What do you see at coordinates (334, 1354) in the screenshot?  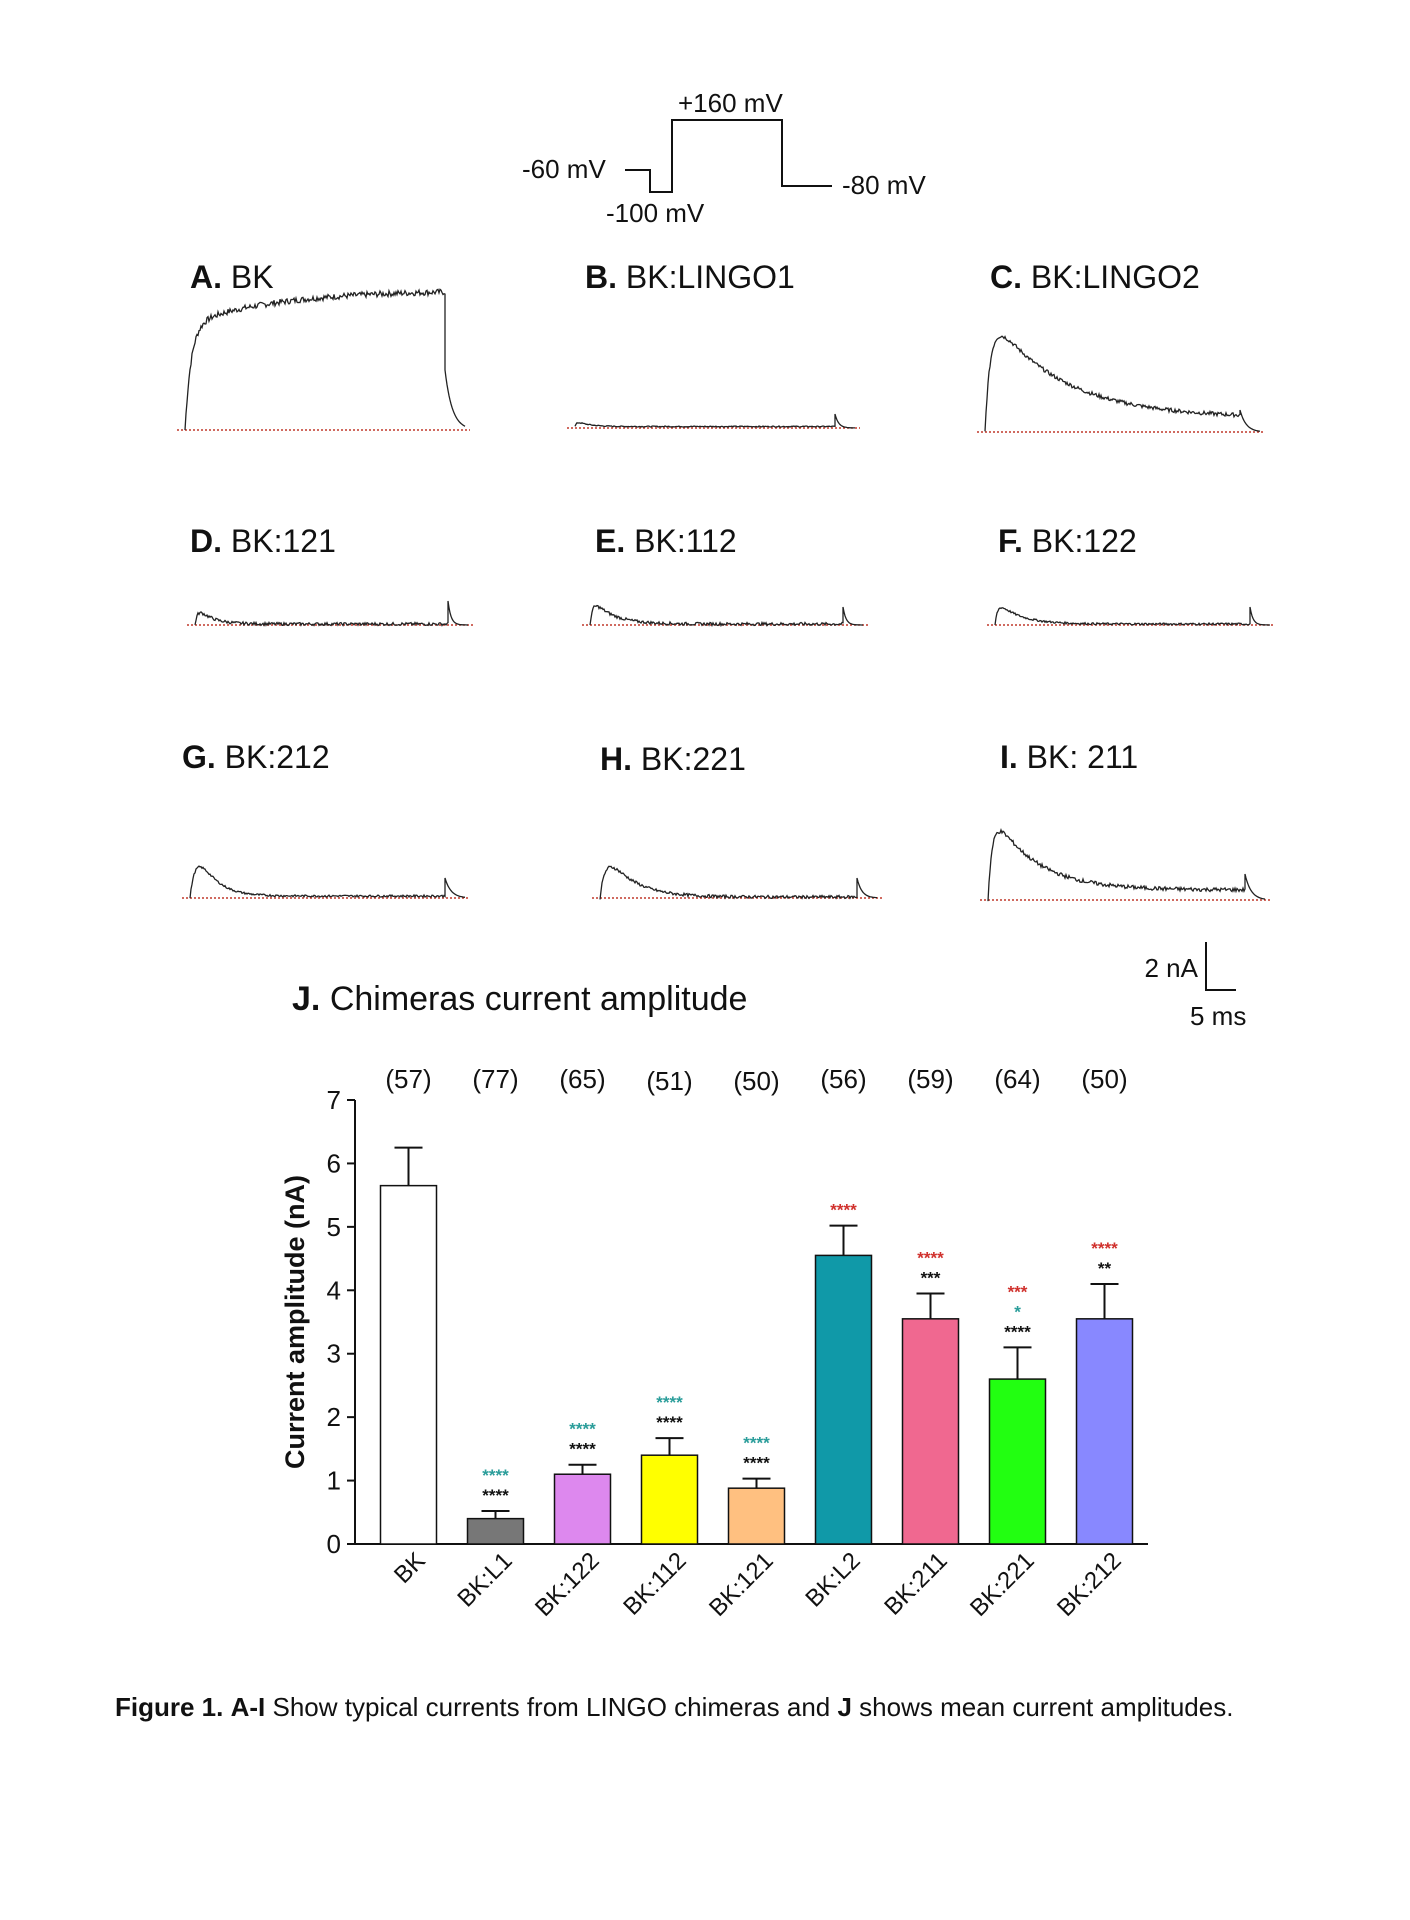 I see `y-tick-label: 3` at bounding box center [334, 1354].